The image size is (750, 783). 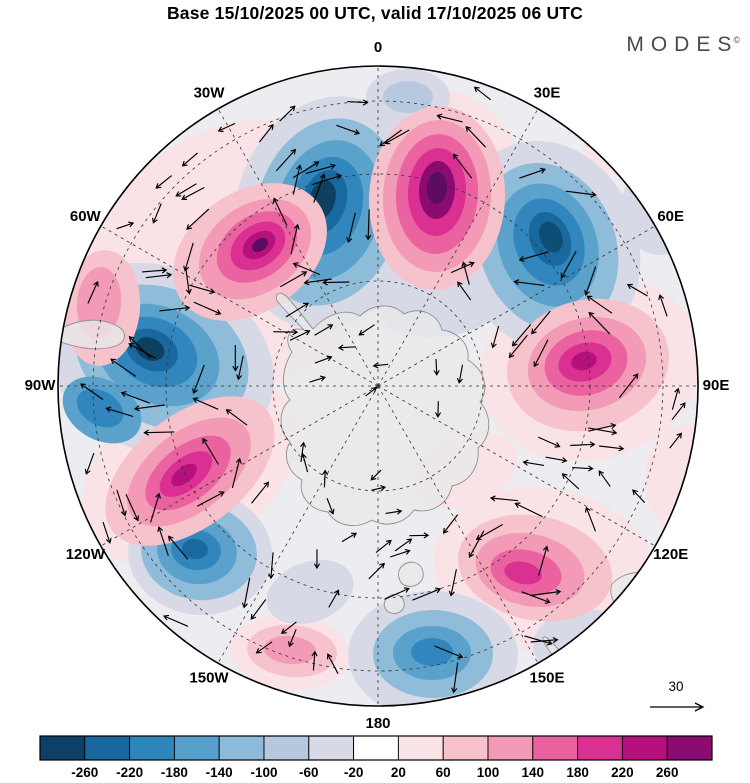 I want to click on colorbar-tick-label: -60, so click(x=309, y=772).